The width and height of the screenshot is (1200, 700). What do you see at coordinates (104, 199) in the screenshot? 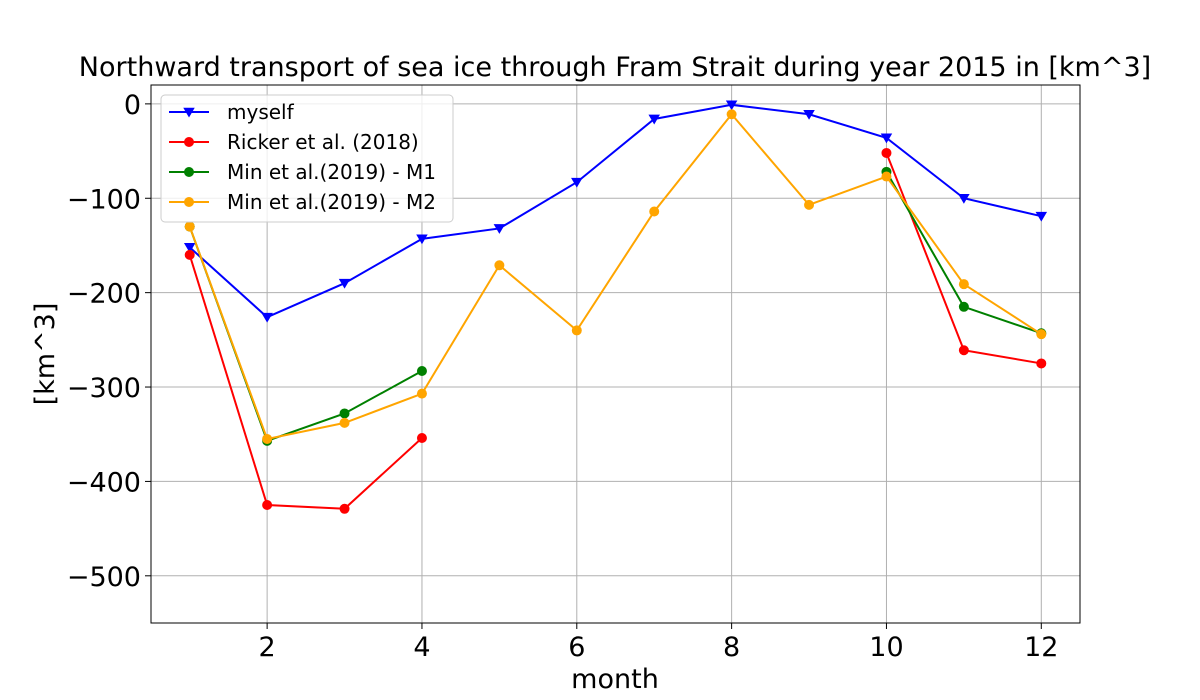
I see `y-tick-label: −100` at bounding box center [104, 199].